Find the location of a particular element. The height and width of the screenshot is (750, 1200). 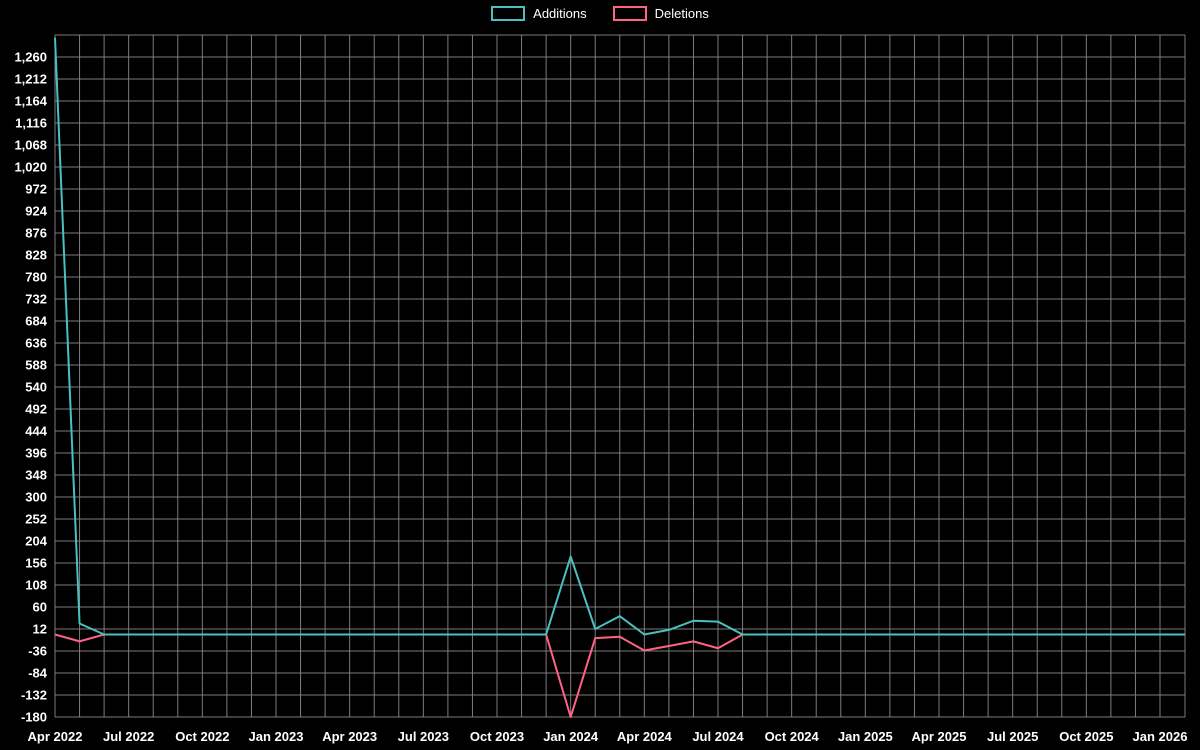

y-tick-label: 1,116 is located at coordinates (31, 123).